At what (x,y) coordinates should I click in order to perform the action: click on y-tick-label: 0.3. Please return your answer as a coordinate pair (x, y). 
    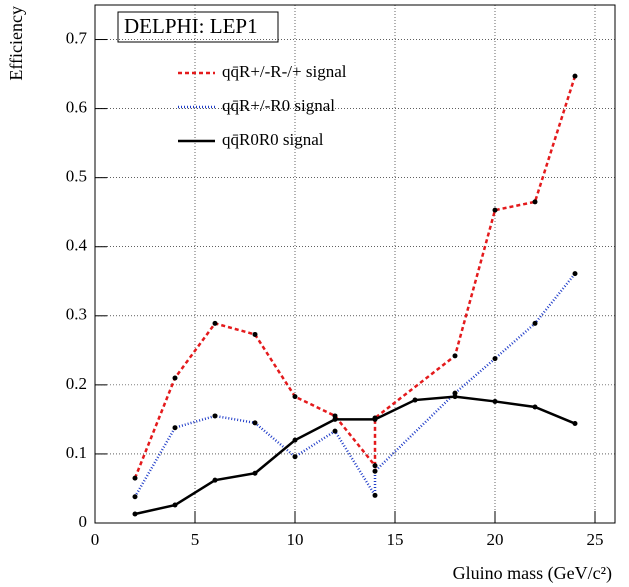
    Looking at the image, I should click on (76, 314).